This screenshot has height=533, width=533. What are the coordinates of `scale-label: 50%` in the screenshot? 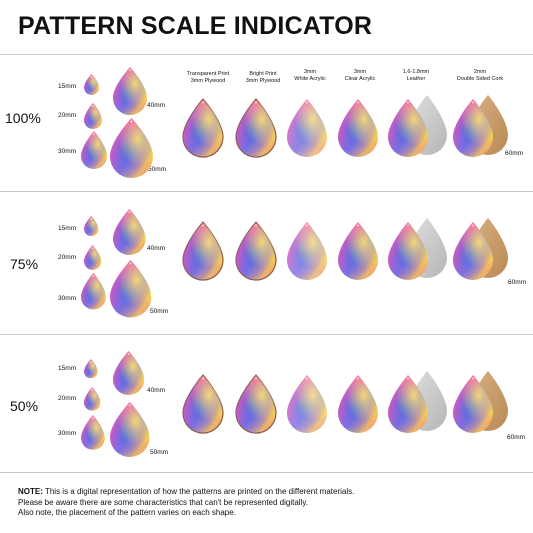 It's located at (24, 406).